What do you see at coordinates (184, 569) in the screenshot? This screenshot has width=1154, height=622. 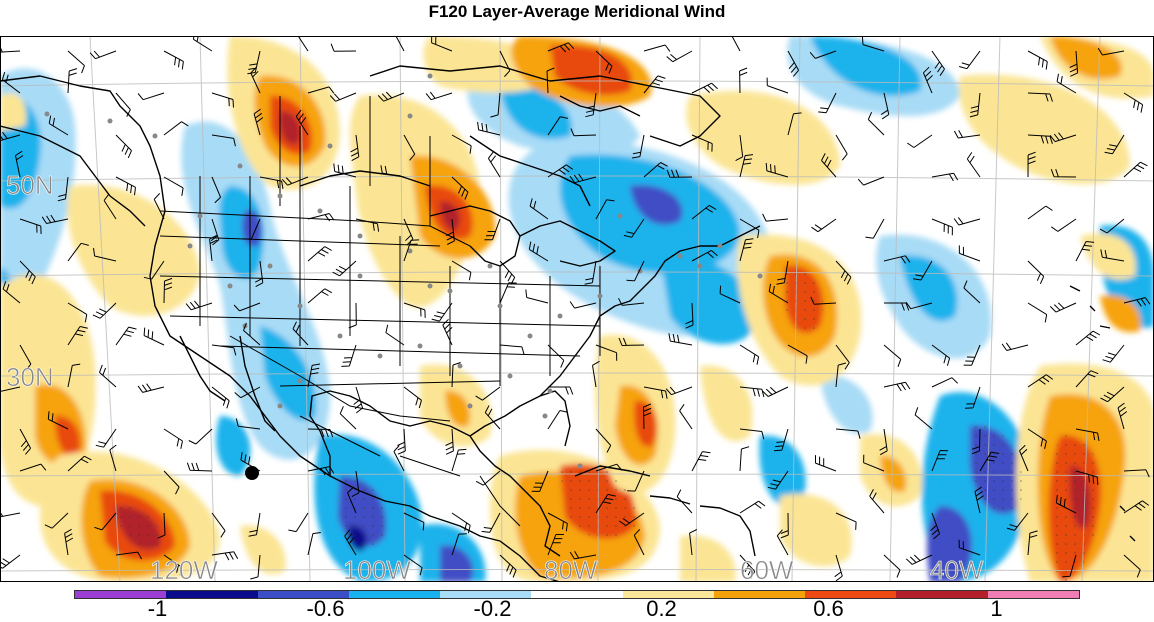 I see `lon-label-120w: 120W` at bounding box center [184, 569].